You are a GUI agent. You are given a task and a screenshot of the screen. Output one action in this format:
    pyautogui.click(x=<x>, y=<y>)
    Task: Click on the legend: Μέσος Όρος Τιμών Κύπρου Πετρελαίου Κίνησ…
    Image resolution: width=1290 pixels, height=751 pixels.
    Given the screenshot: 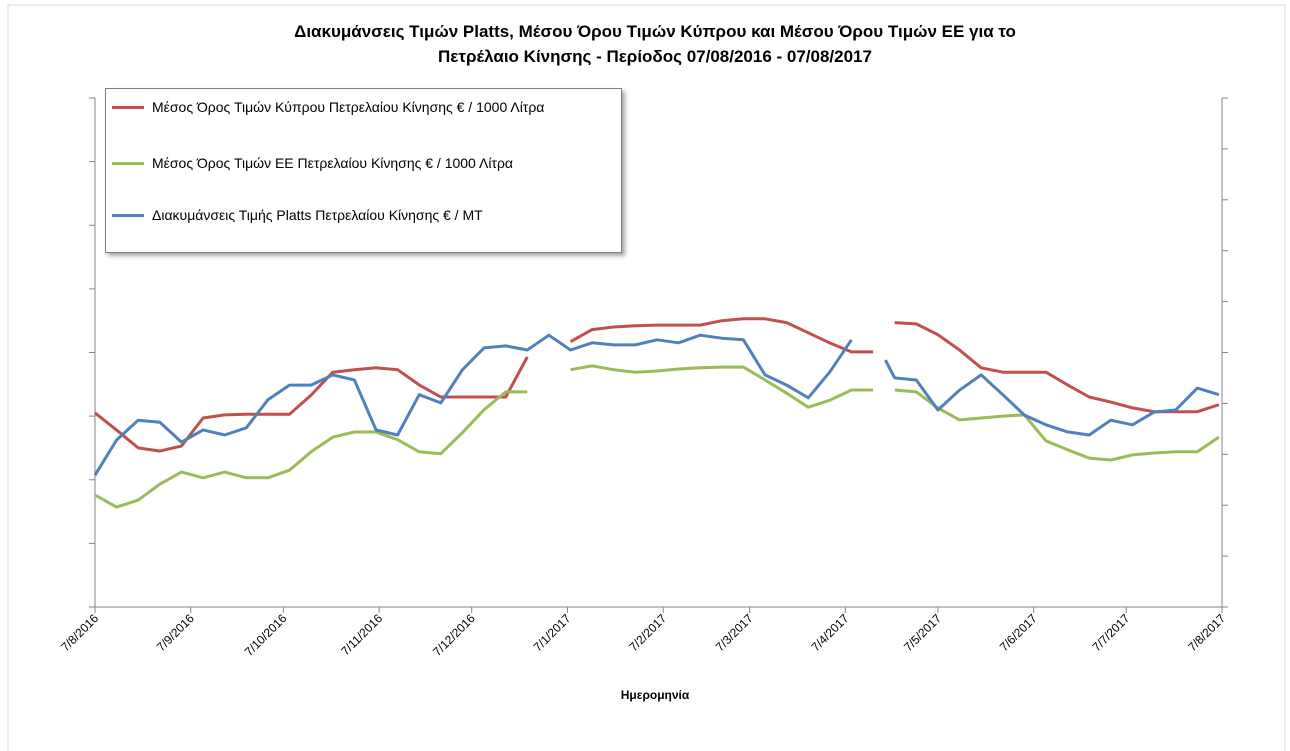 What is the action you would take?
    pyautogui.click(x=363, y=170)
    